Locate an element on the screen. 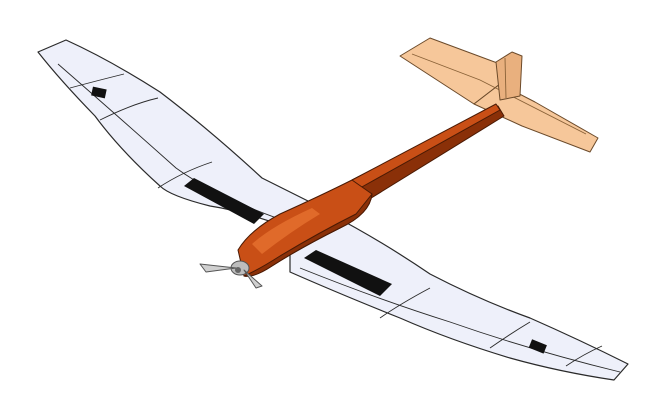 This screenshot has height=403, width=665. elevator-hinge-line is located at coordinates (499, 94).